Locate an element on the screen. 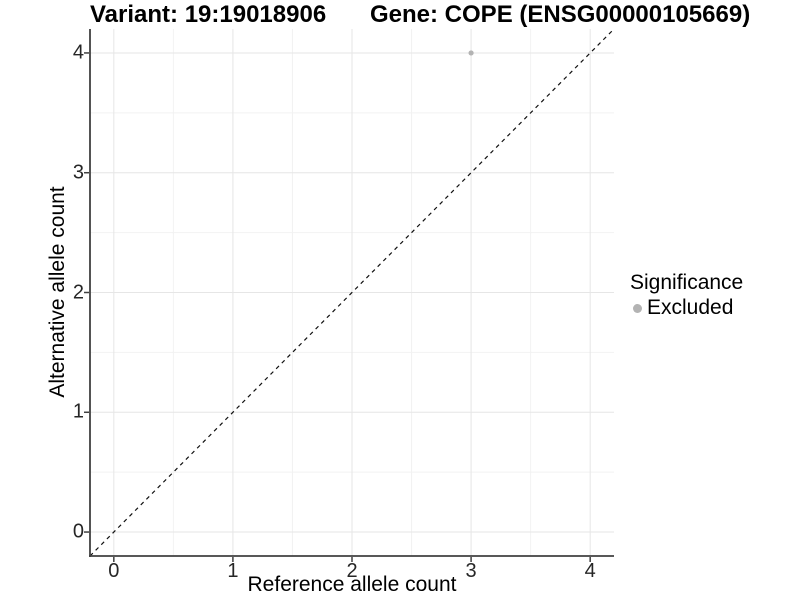 Image resolution: width=800 pixels, height=600 pixels. variant-title: Variant: 19:19018906 is located at coordinates (208, 14).